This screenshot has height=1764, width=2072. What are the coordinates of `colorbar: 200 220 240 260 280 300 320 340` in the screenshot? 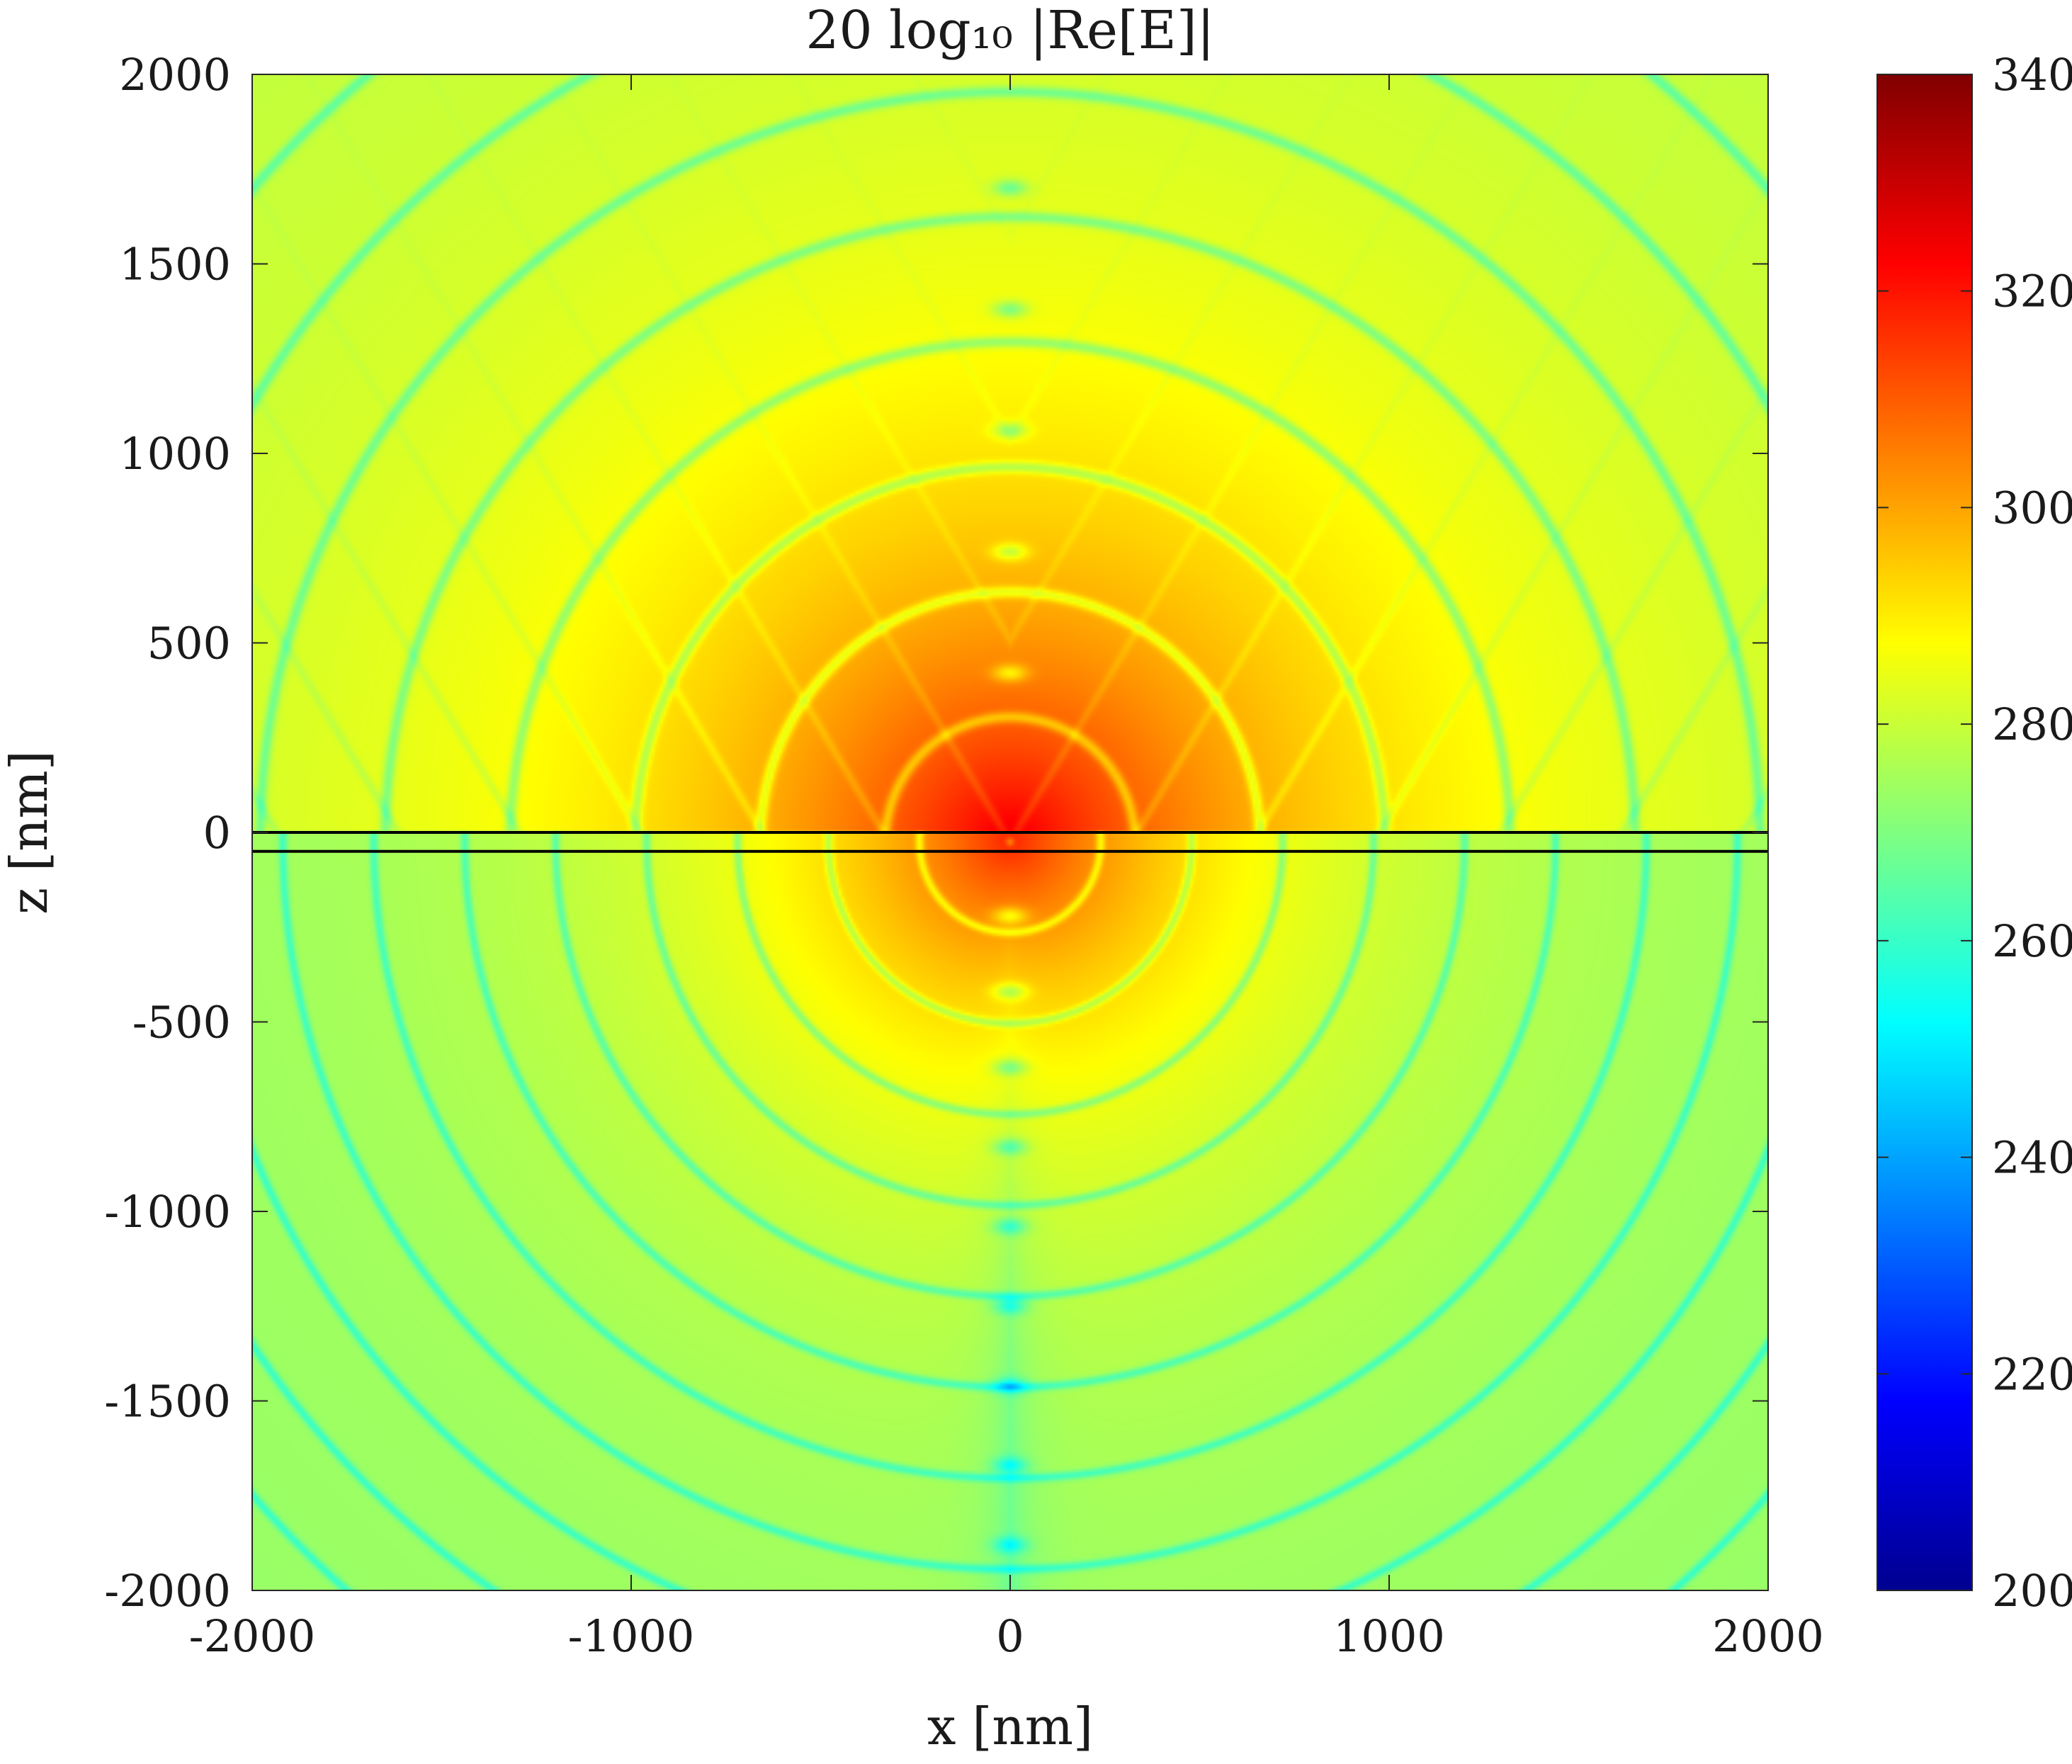 It's located at (1974, 833).